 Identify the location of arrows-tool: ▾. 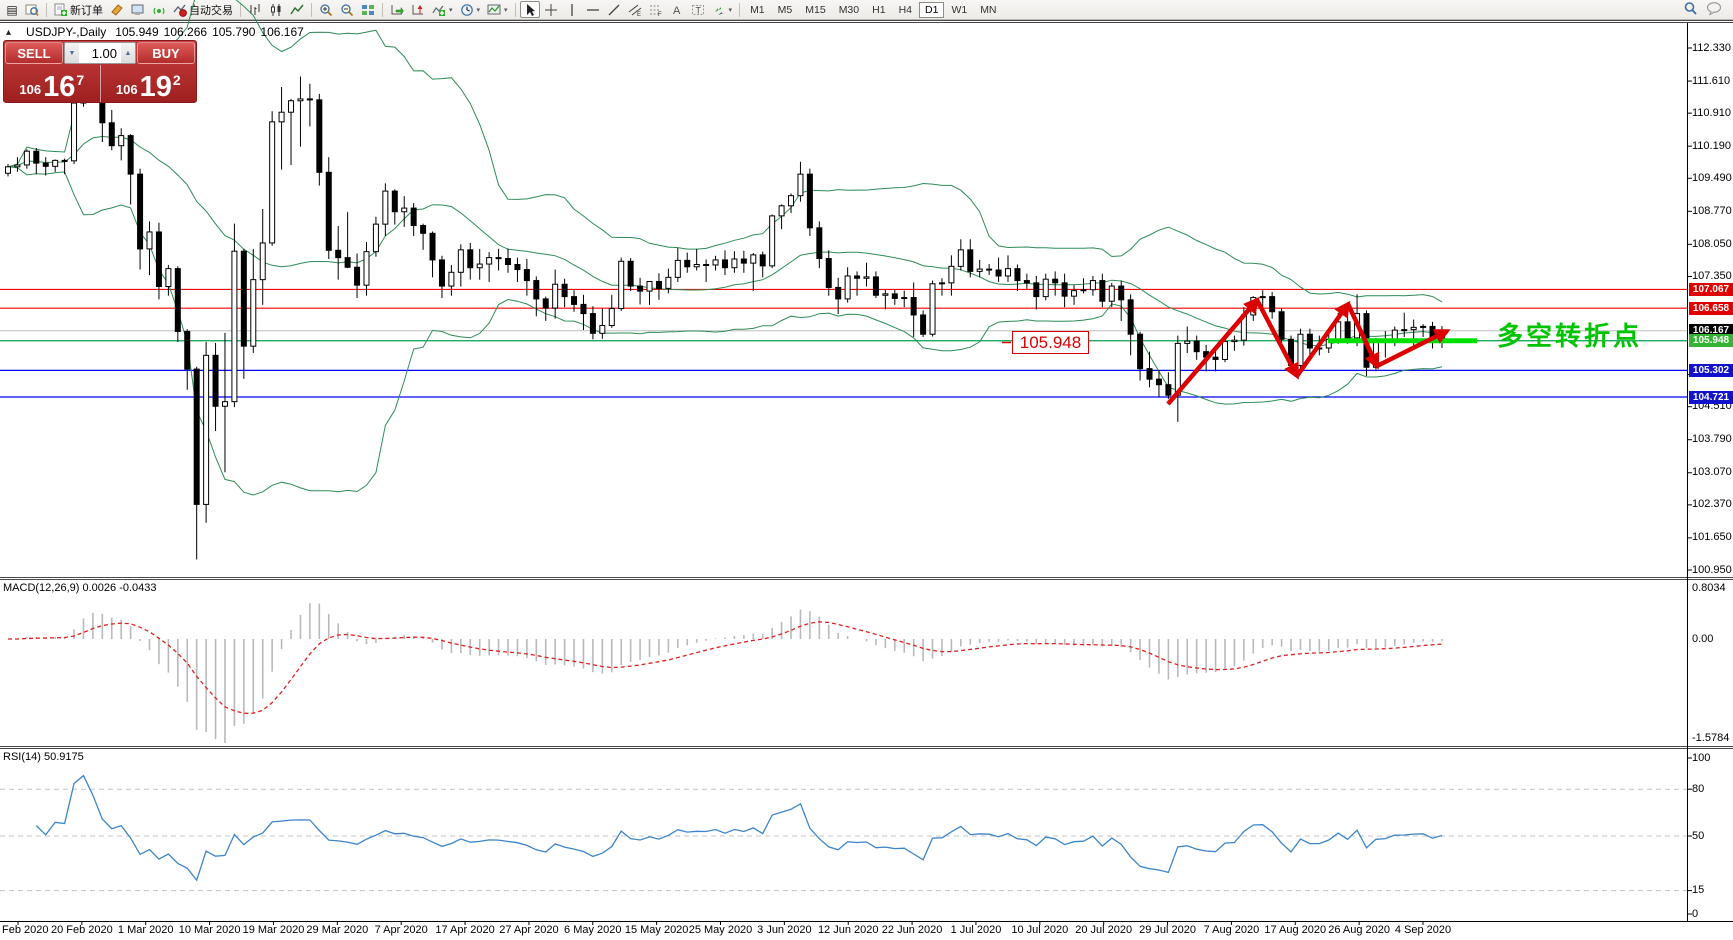
(722, 9).